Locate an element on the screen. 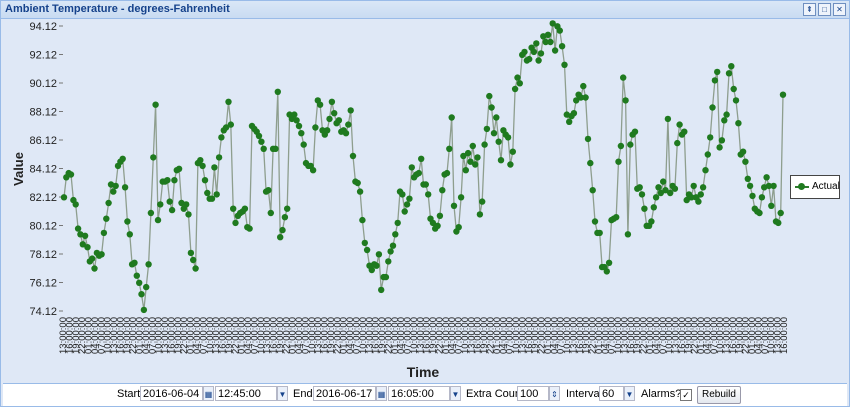 The image size is (850, 407). collapse-icon: ⇞ is located at coordinates (809, 9).